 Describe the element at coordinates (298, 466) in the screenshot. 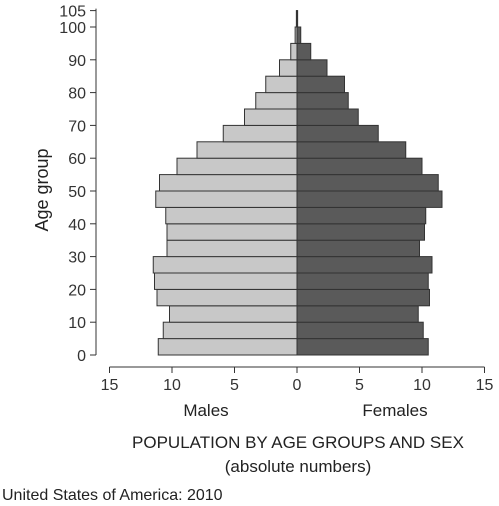

I see `chart-subtitle: (absolute numbers)` at that location.